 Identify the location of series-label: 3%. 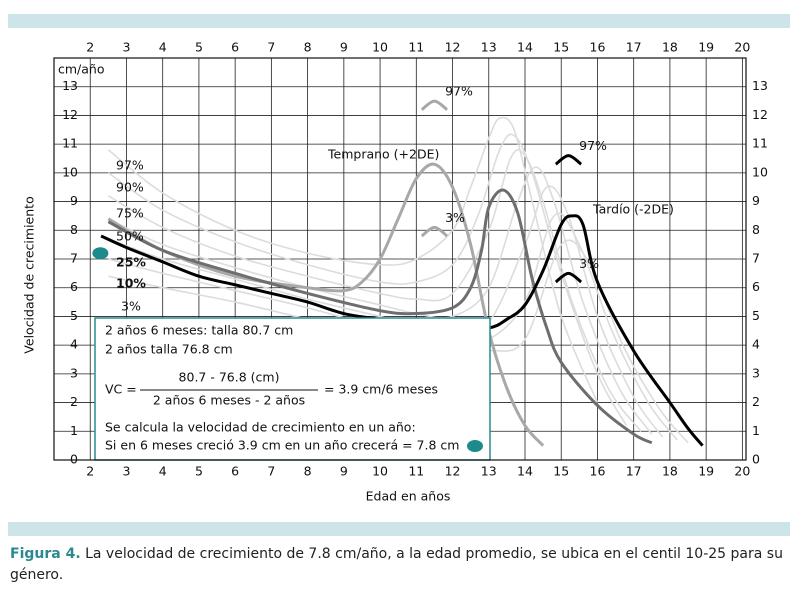
(131, 306).